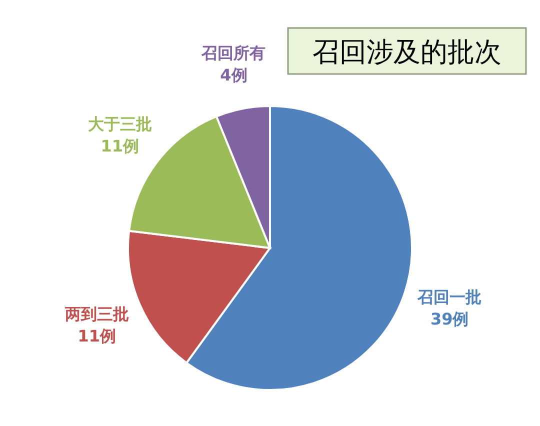 Image resolution: width=540 pixels, height=426 pixels. I want to click on slice-label: 召回一批, so click(449, 296).